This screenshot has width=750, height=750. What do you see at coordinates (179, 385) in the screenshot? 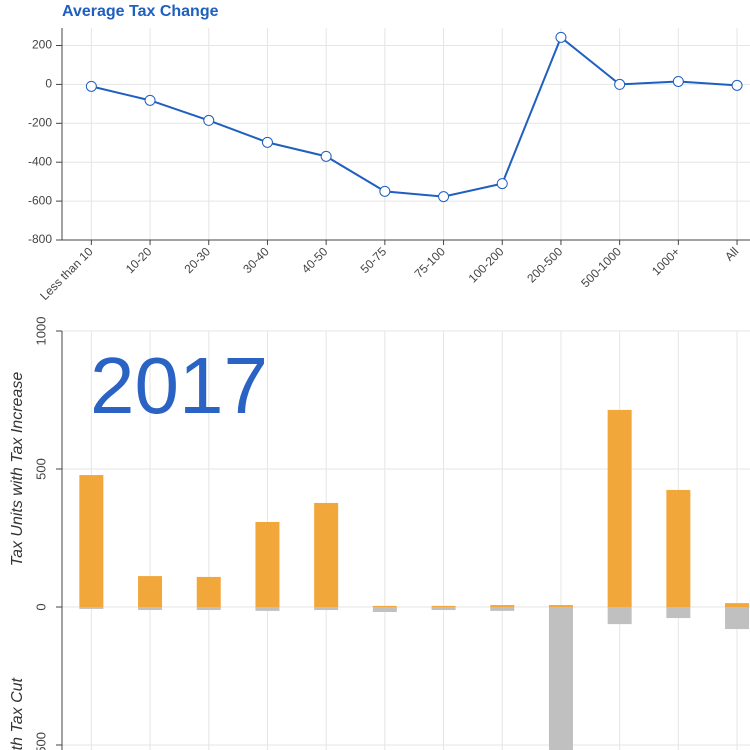
I see `annotation: 2017` at bounding box center [179, 385].